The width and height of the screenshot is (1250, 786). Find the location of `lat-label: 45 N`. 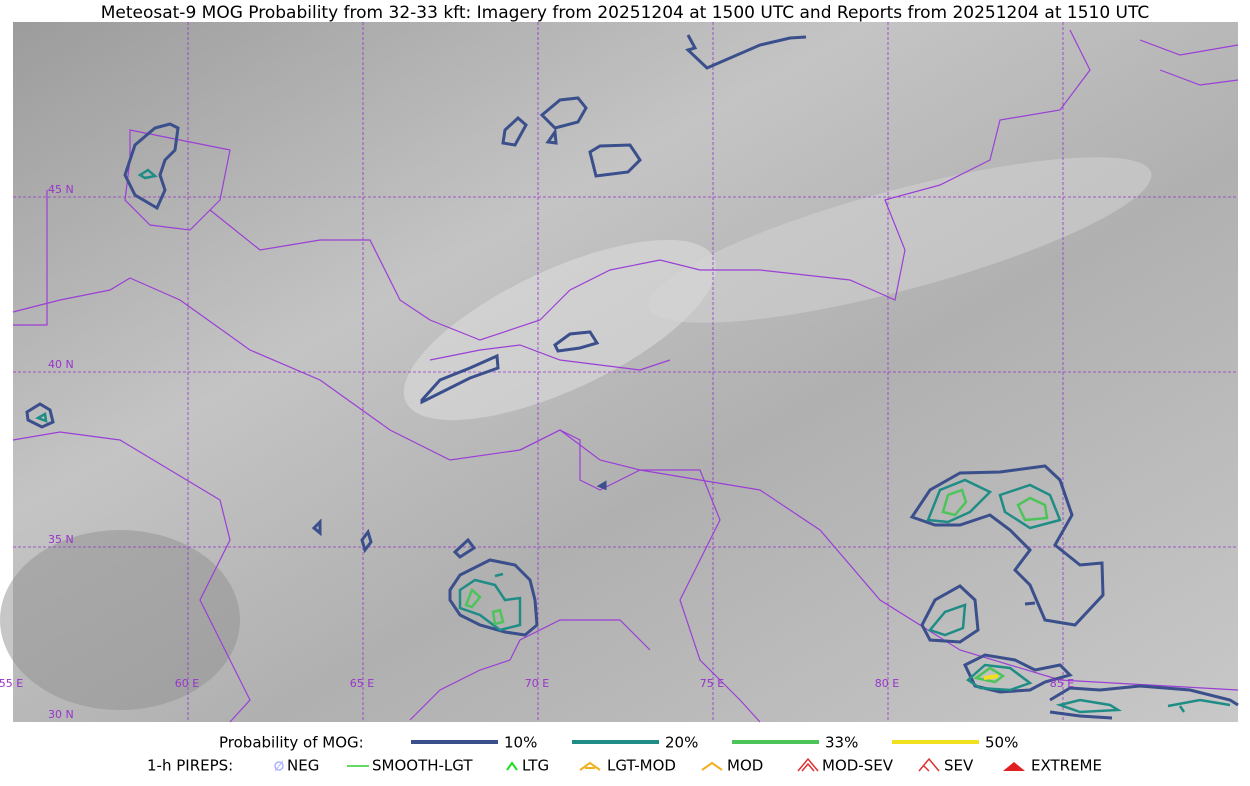

lat-label: 45 N is located at coordinates (61, 189).